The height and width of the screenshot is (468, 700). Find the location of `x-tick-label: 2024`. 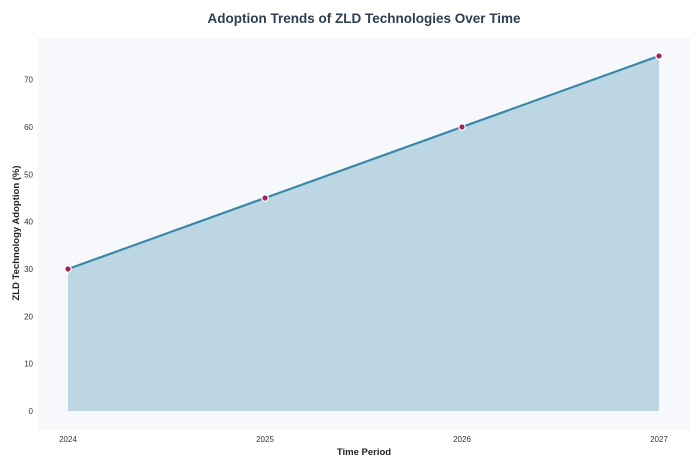

x-tick-label: 2024 is located at coordinates (68, 439).